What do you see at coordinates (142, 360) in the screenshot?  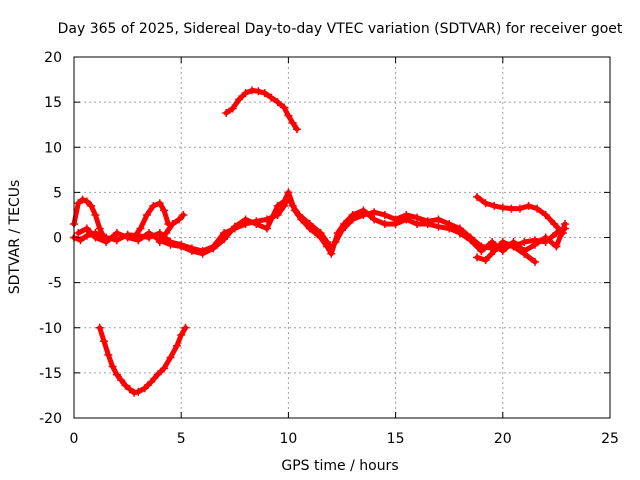 I see `series-lower-arc` at bounding box center [142, 360].